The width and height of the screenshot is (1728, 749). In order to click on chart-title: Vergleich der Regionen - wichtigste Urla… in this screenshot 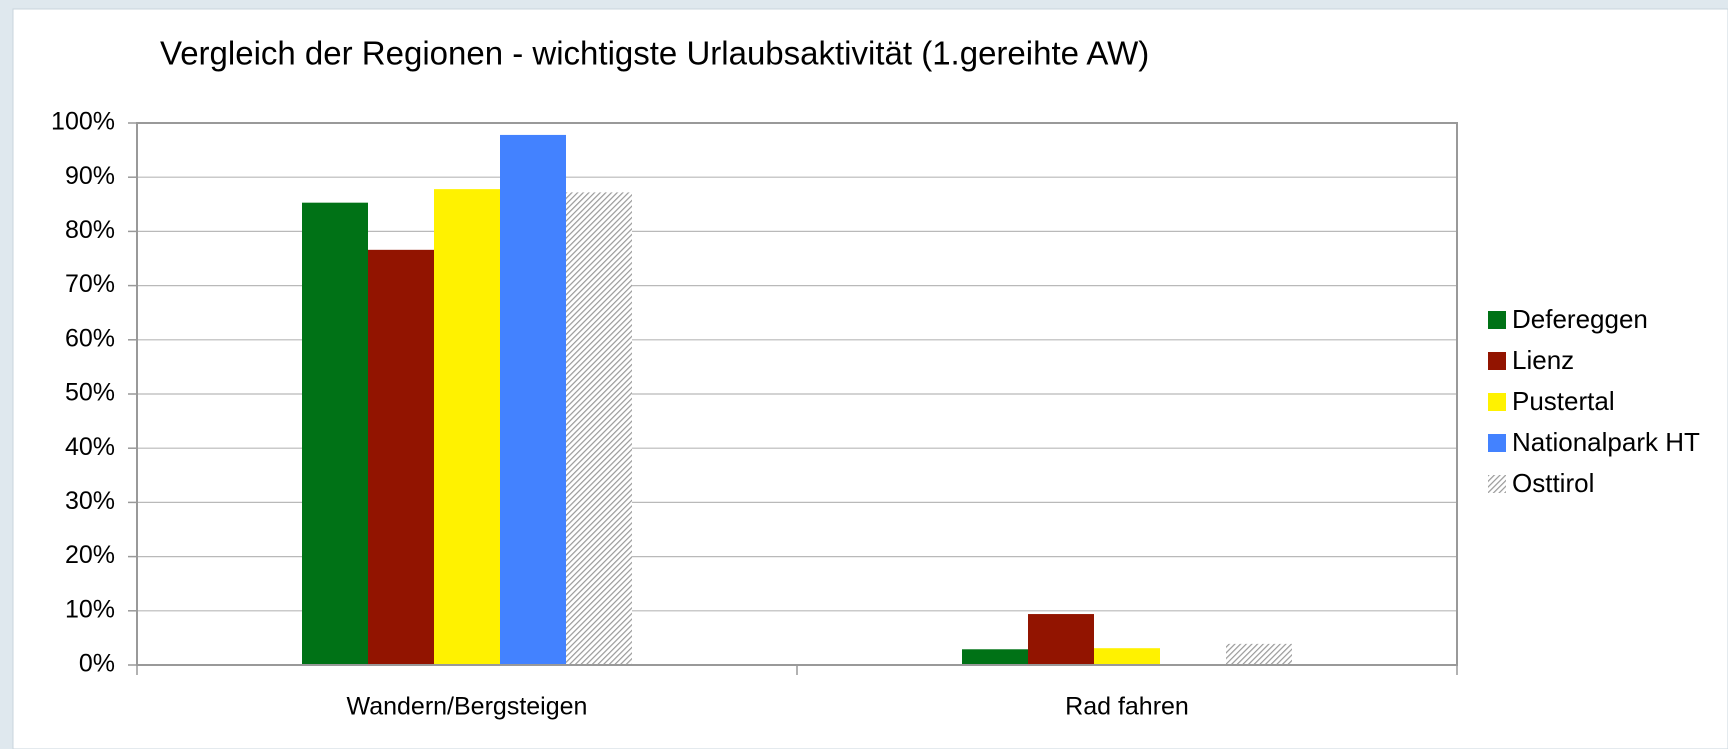, I will do `click(654, 53)`.